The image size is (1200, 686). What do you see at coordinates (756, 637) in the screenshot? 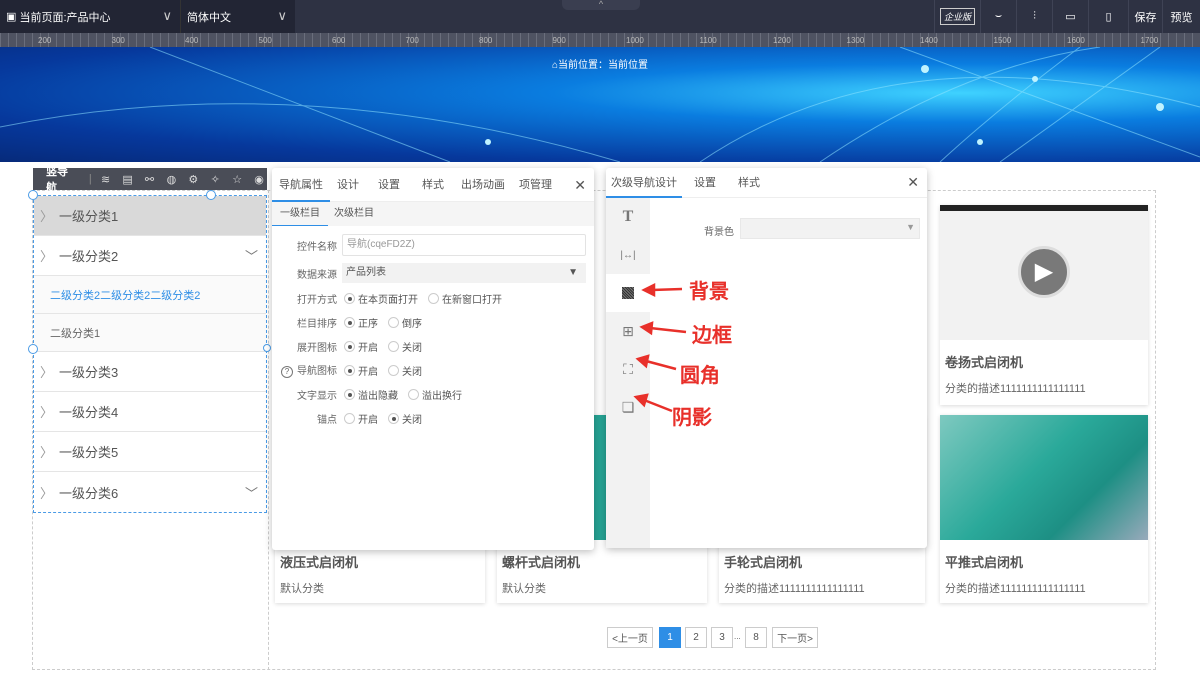
I see `page-8-button: 8` at bounding box center [756, 637].